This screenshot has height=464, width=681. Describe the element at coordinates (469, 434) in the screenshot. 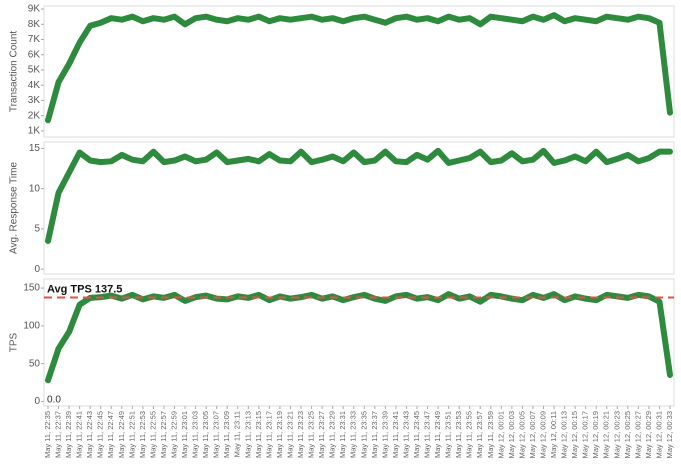

I see `x-tick-label: May 11, 23:55` at that location.